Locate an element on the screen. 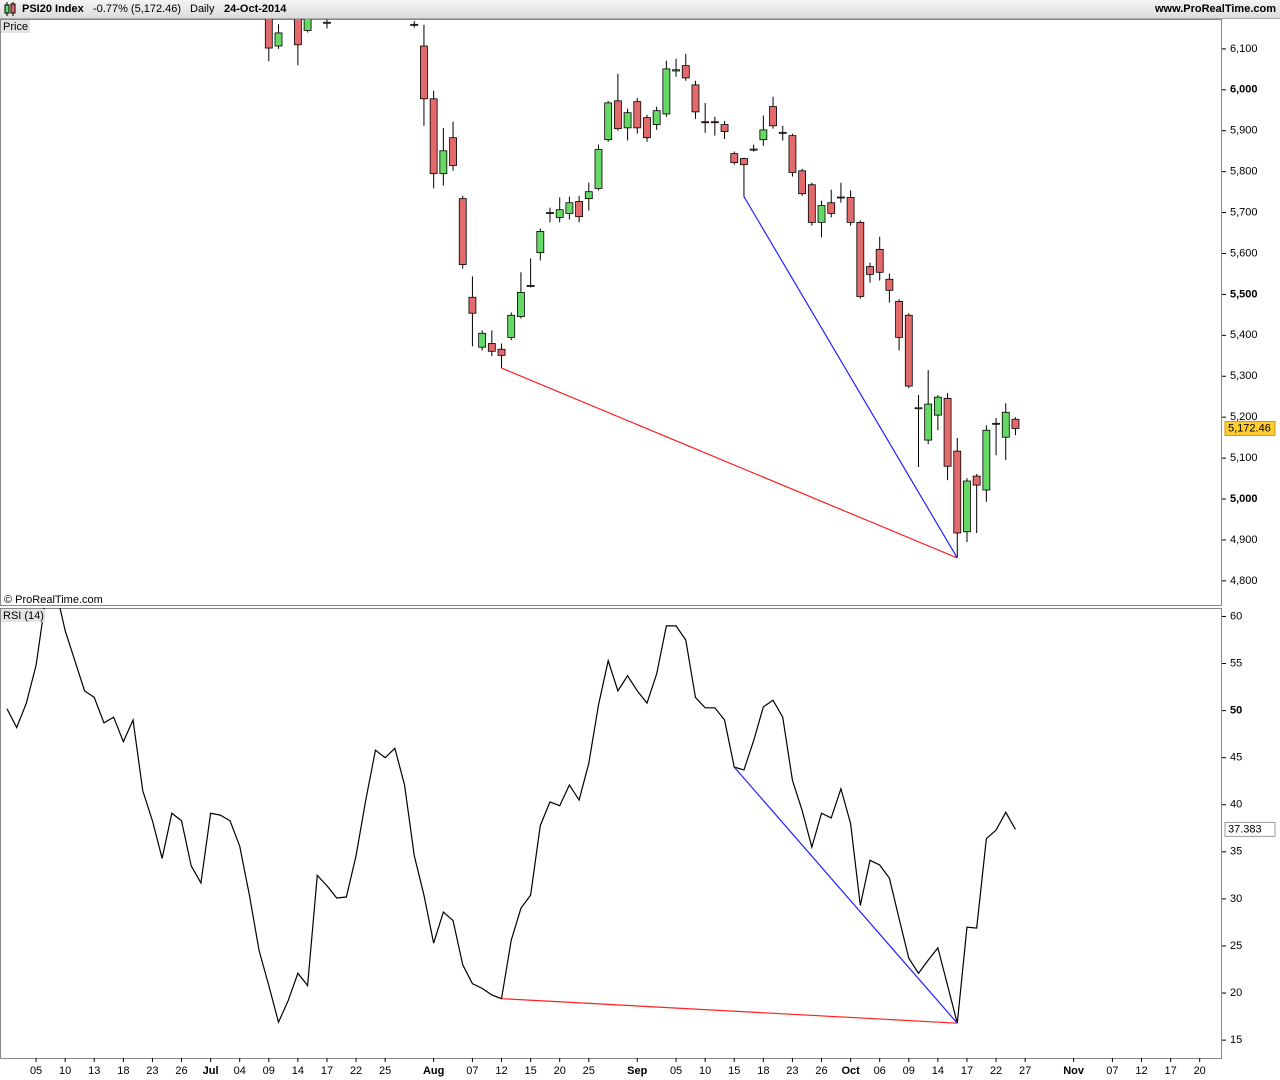 The width and height of the screenshot is (1280, 1080). x-tick-label: Nov is located at coordinates (1074, 1071).